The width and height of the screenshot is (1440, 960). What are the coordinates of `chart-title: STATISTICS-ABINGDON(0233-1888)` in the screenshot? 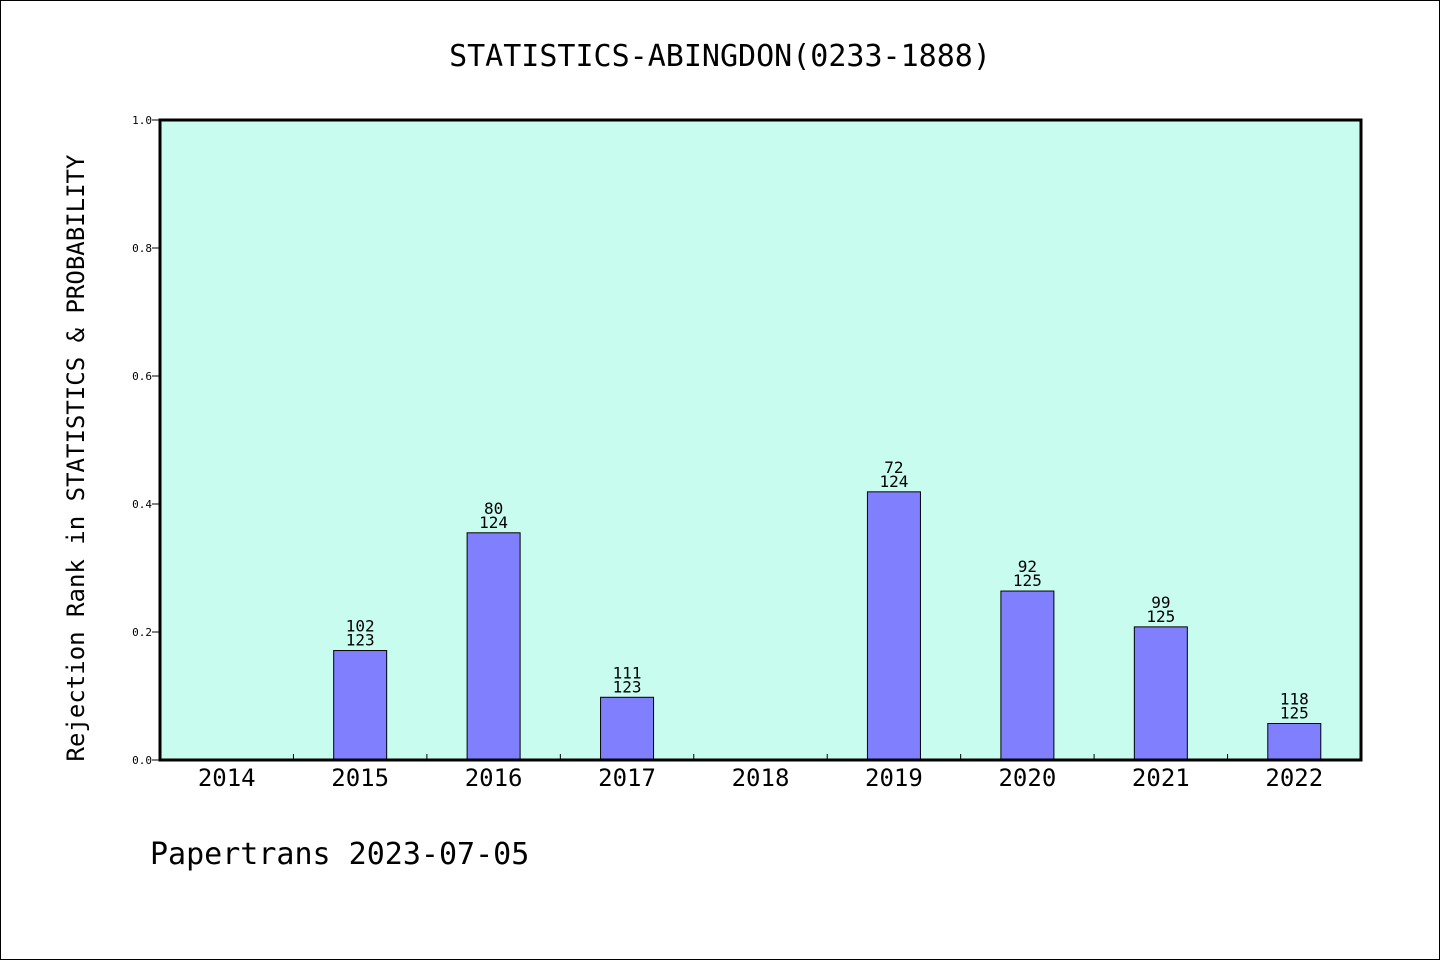 It's located at (720, 56).